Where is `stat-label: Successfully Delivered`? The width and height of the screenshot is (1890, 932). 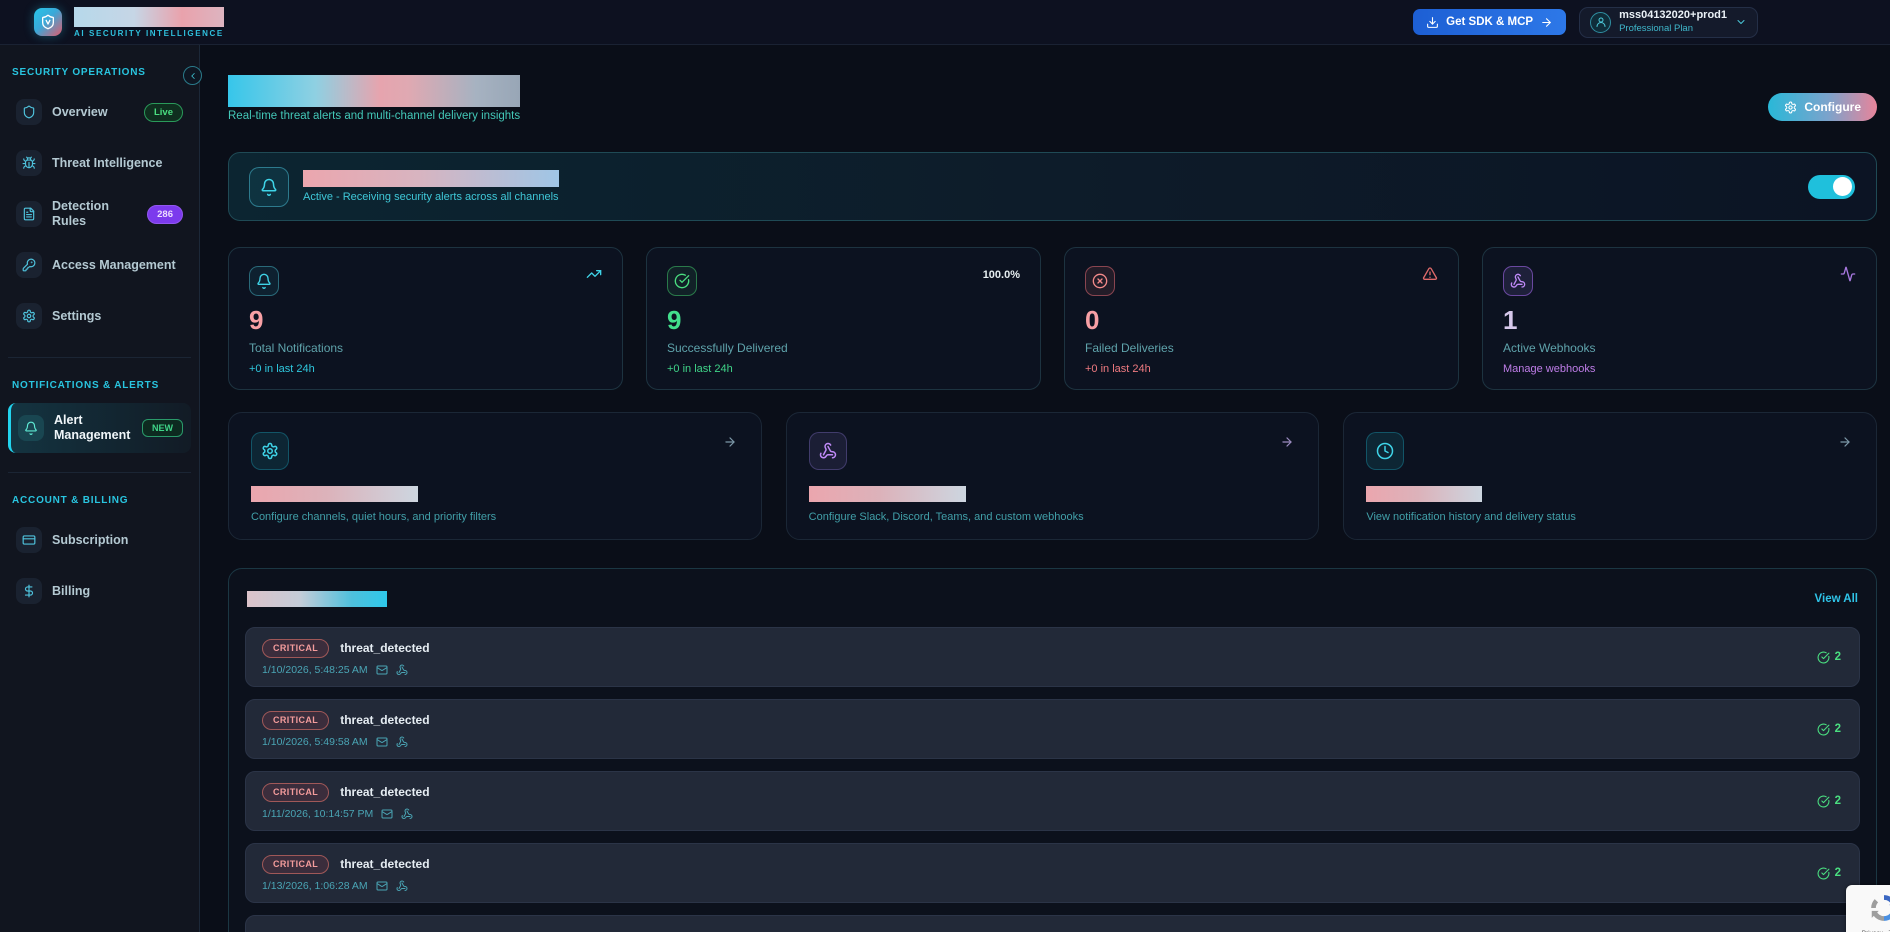 stat-label: Successfully Delivered is located at coordinates (727, 348).